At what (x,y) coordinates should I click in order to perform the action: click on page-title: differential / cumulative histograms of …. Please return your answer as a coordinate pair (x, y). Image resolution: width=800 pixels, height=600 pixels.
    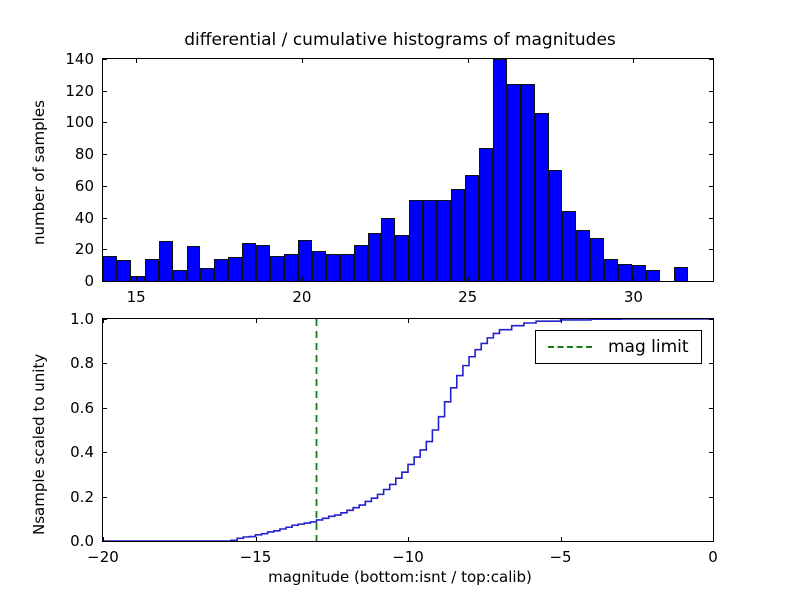
    Looking at the image, I should click on (400, 40).